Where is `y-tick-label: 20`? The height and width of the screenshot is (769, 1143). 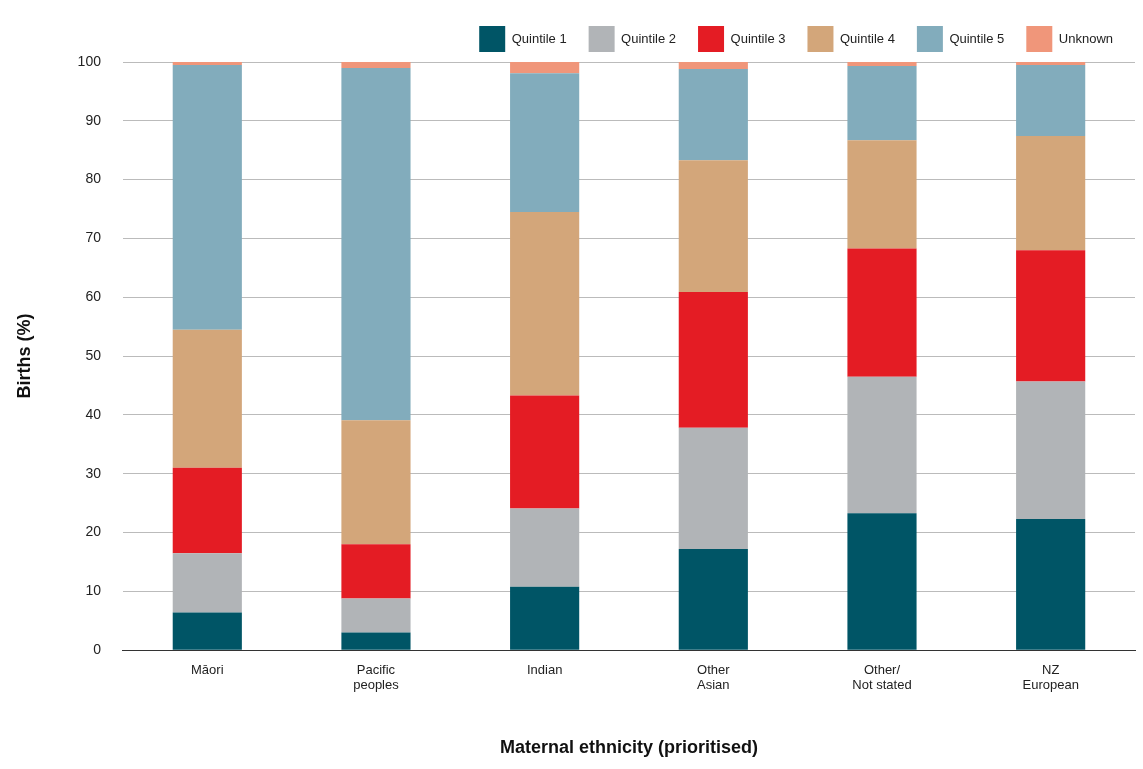 y-tick-label: 20 is located at coordinates (93, 531).